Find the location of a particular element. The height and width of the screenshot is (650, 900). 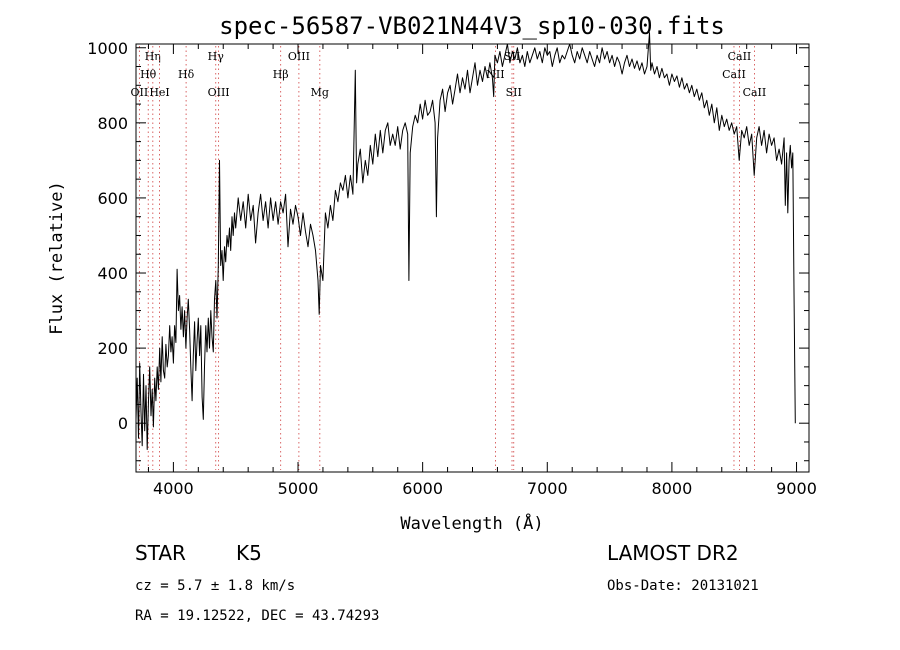

emission-line-label: Mg is located at coordinates (320, 92).